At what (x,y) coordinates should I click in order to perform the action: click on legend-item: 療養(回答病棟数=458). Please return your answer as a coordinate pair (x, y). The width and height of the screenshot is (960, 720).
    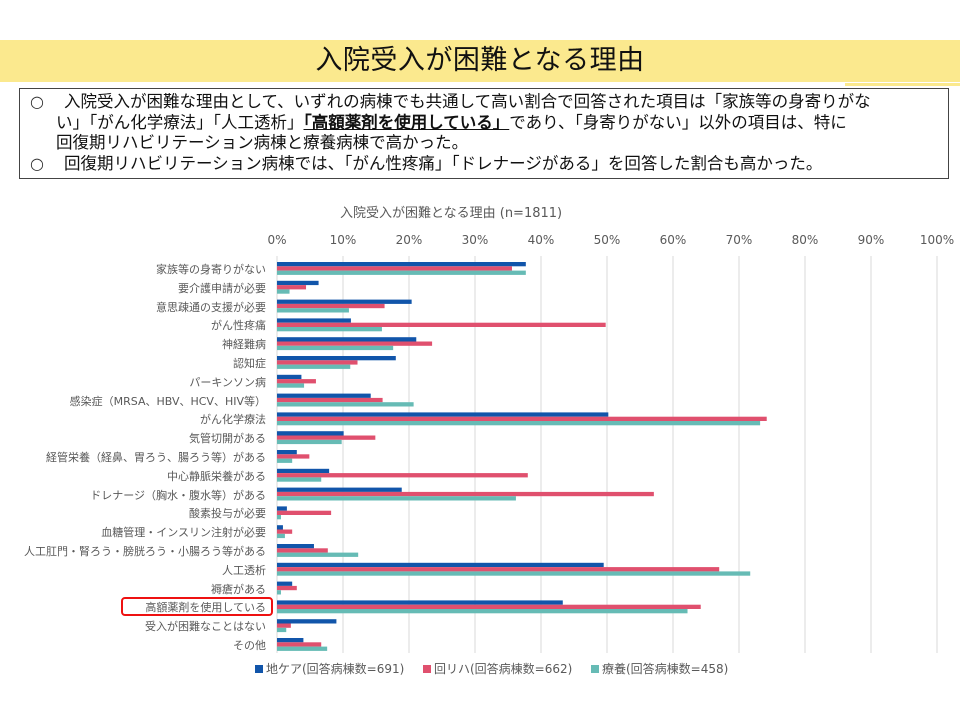
    Looking at the image, I should click on (659, 668).